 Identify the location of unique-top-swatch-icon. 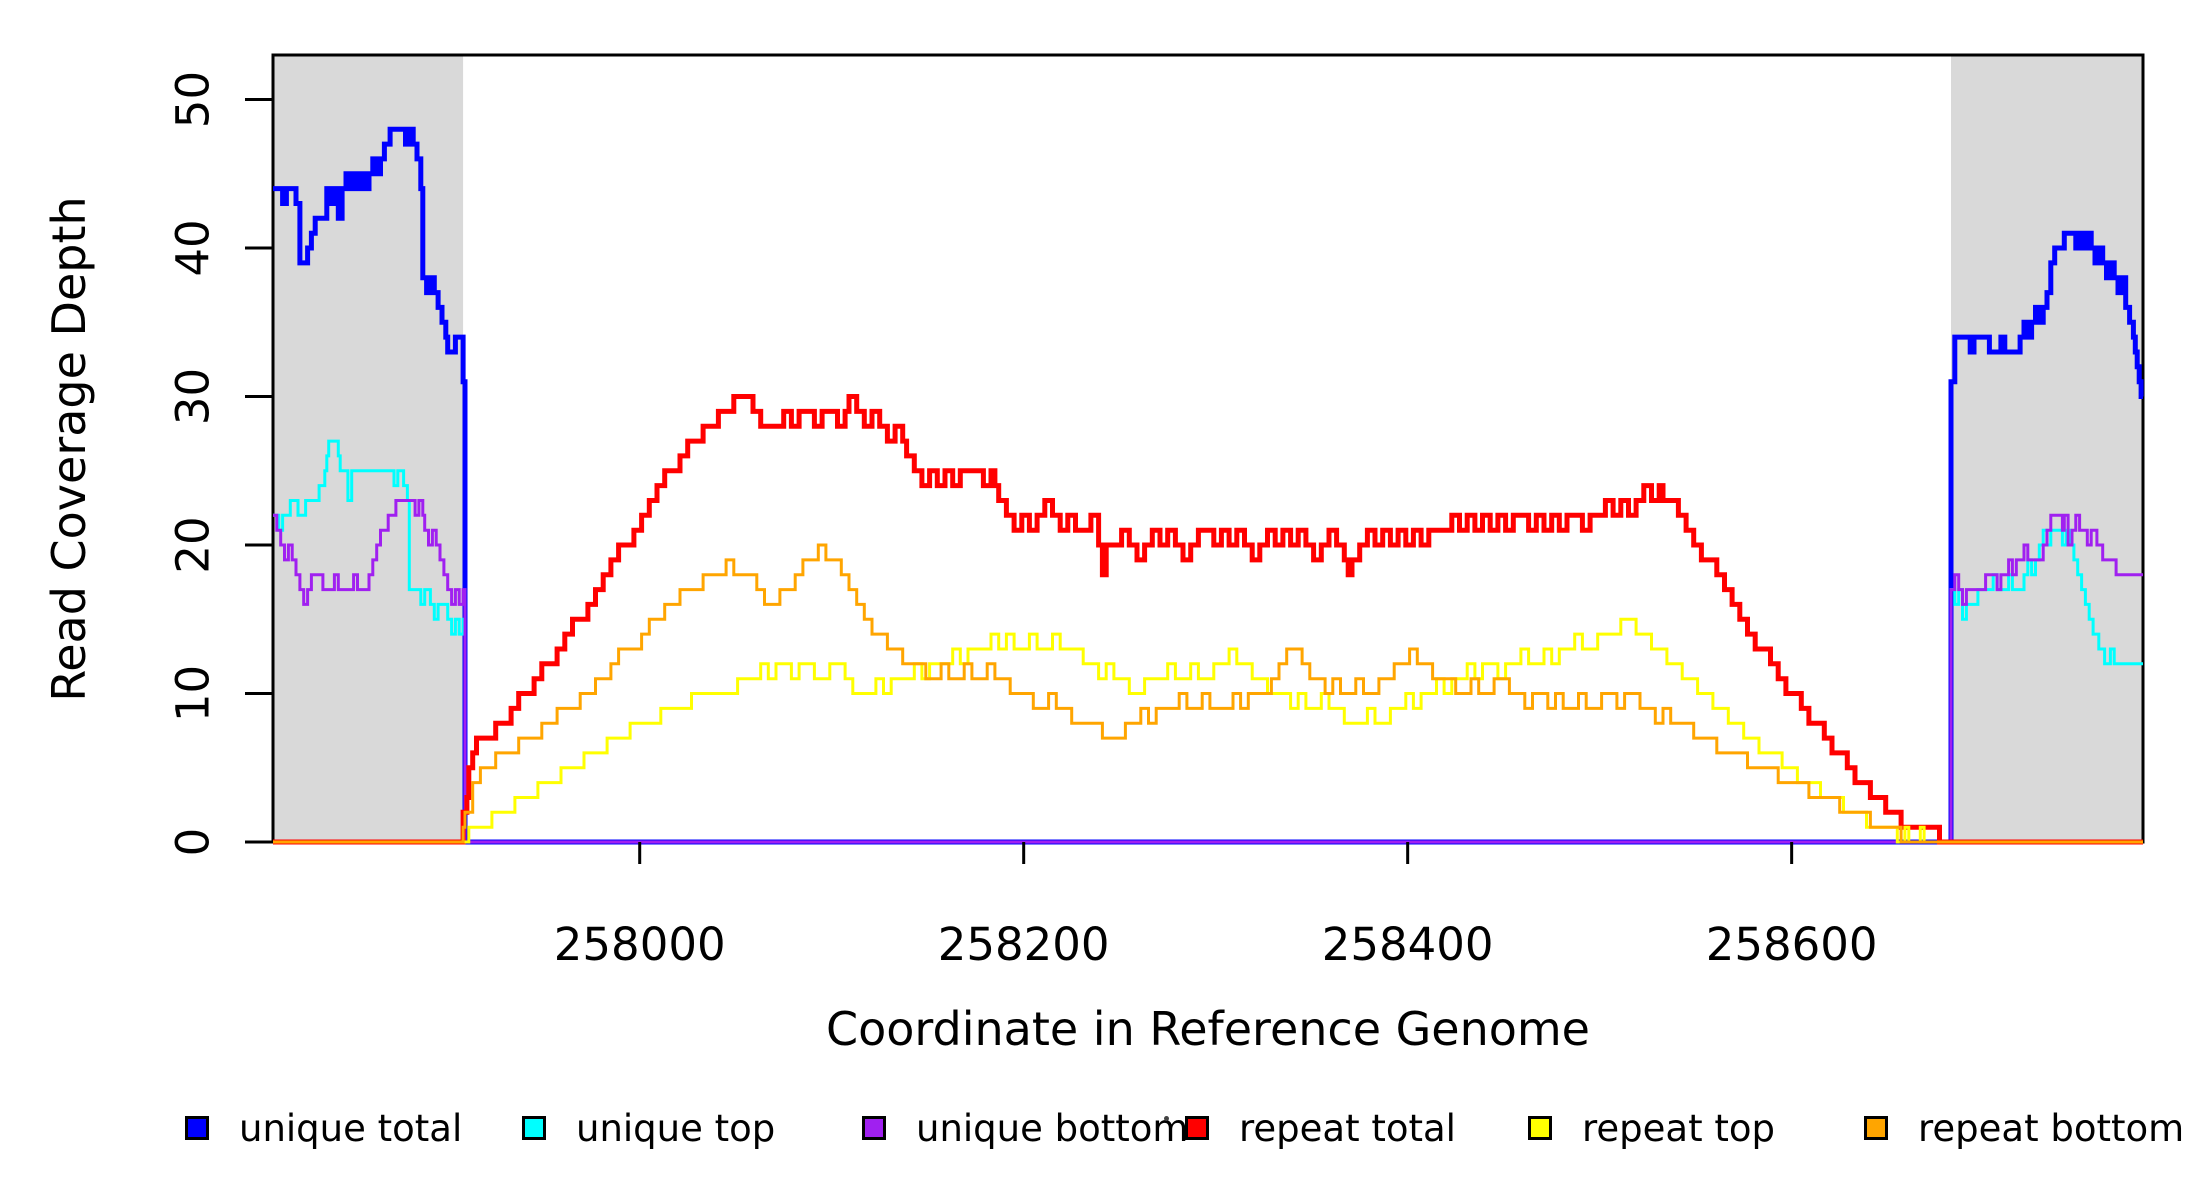
(534, 1128).